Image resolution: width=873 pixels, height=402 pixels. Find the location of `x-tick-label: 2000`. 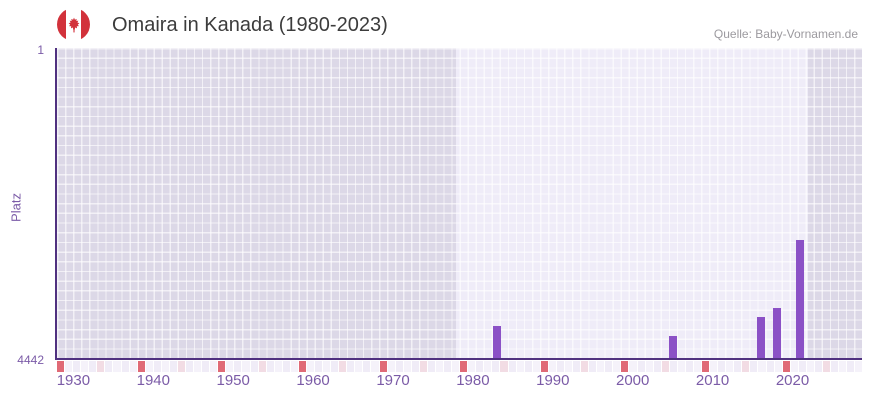

x-tick-label: 2000 is located at coordinates (633, 380).